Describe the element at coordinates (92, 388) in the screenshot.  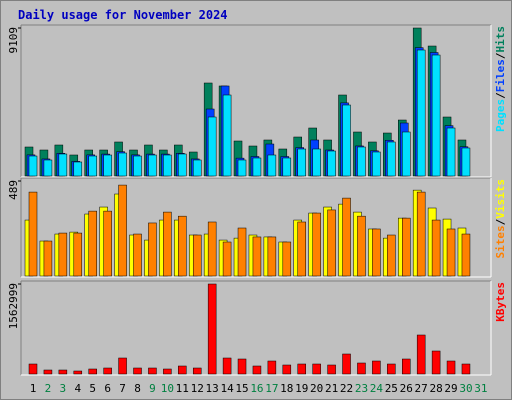
I see `x-tick-label: 5` at that location.